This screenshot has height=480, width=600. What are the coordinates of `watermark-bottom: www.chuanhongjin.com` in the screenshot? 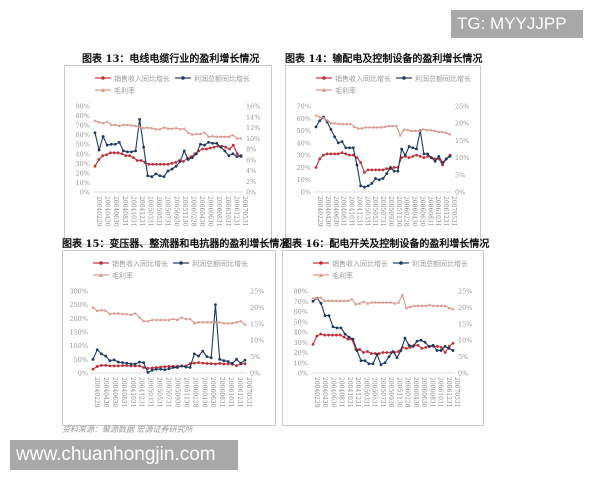 It's located at (124, 455).